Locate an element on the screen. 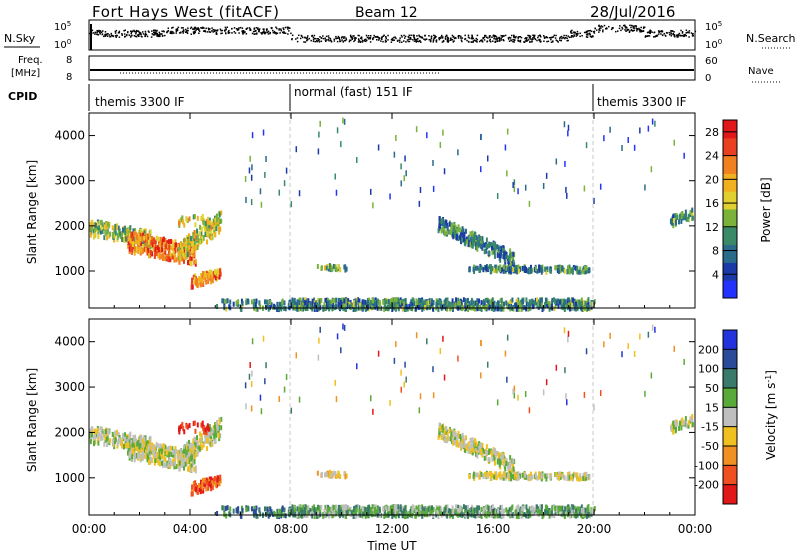  freq-panel: Freq. [MHz] 8 8 60 0 Nave is located at coordinates (395, 69).